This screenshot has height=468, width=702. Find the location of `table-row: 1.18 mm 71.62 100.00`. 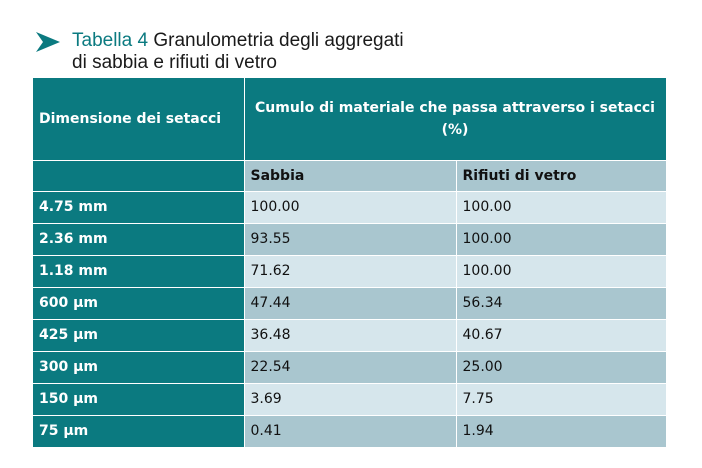

table-row: 1.18 mm 71.62 100.00 is located at coordinates (350, 271).